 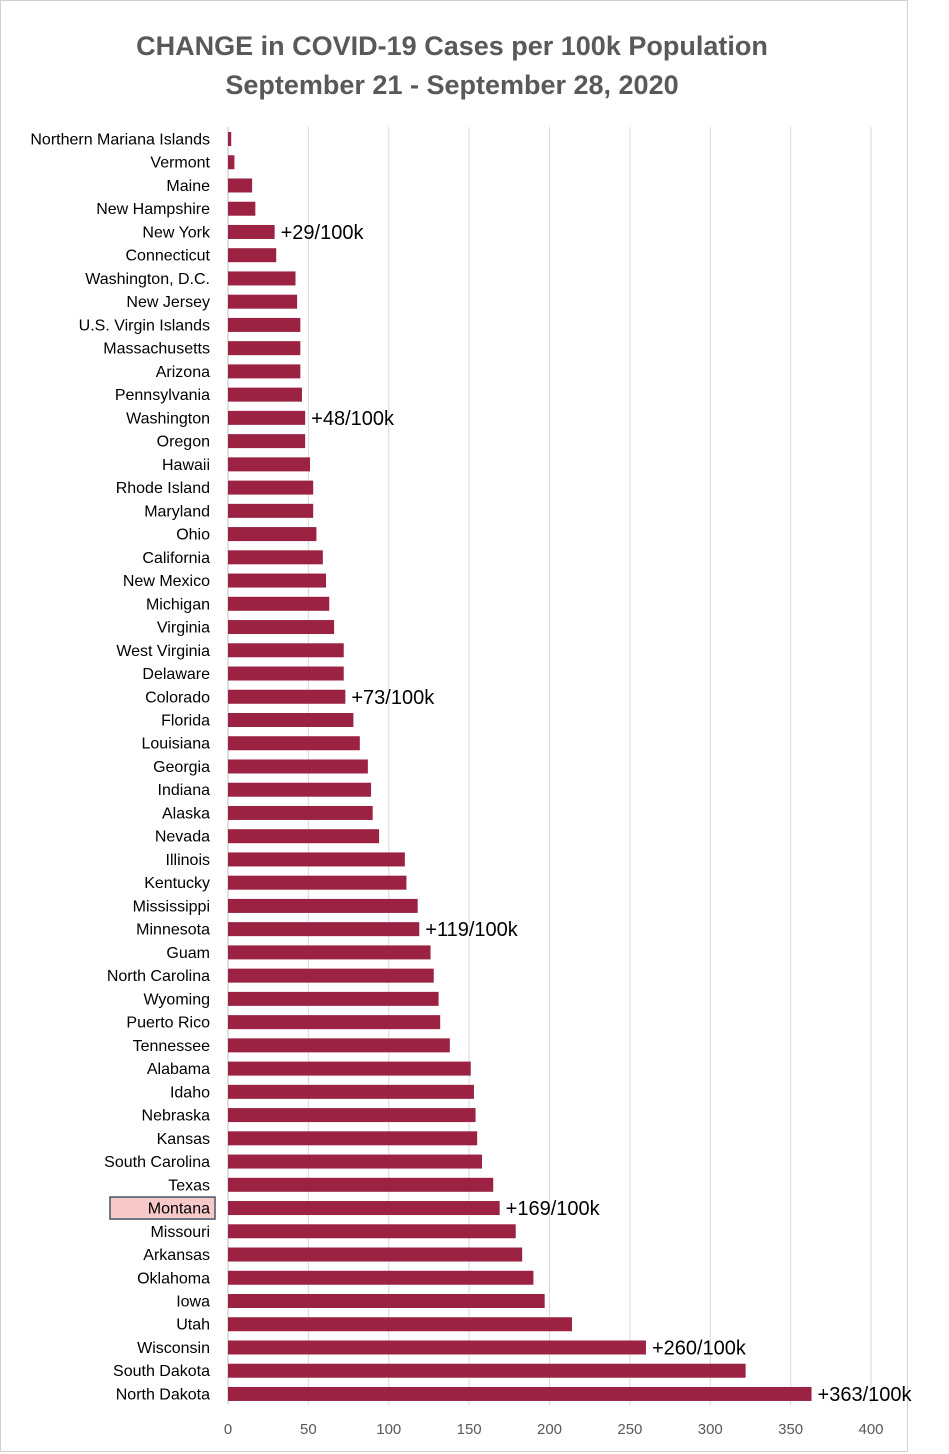 What do you see at coordinates (186, 465) in the screenshot?
I see `category-label: Hawaii` at bounding box center [186, 465].